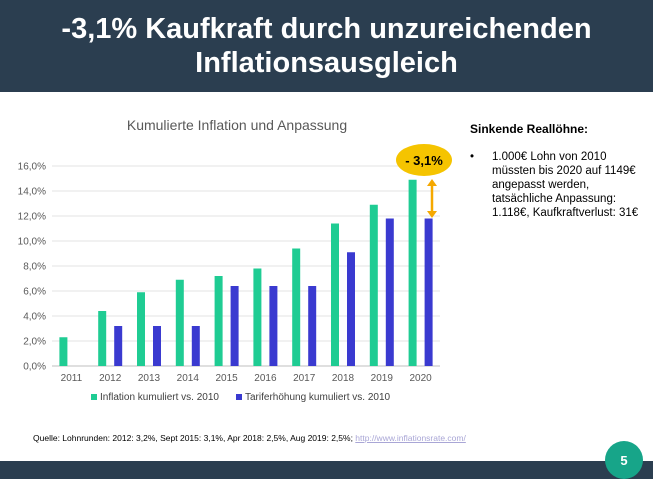 The image size is (653, 479). Describe the element at coordinates (326, 63) in the screenshot. I see `slide-title-line-2: Inflationsausgleich` at that location.